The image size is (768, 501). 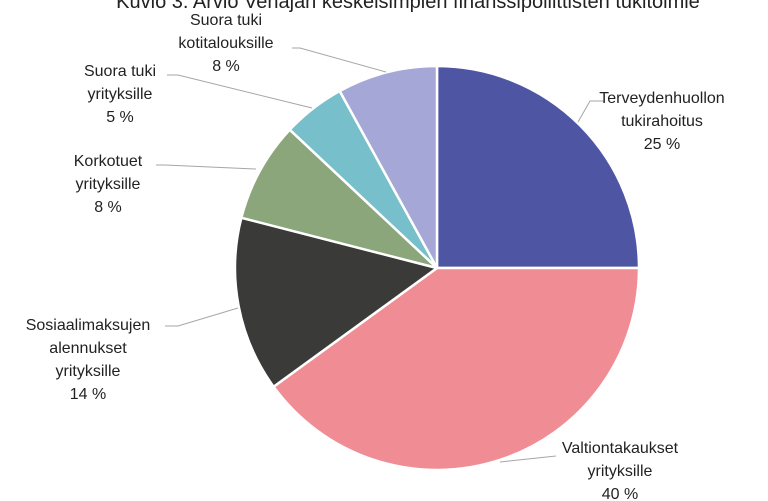 I want to click on category-label: Terveydenhuollon tukirahoitus, so click(x=661, y=110).